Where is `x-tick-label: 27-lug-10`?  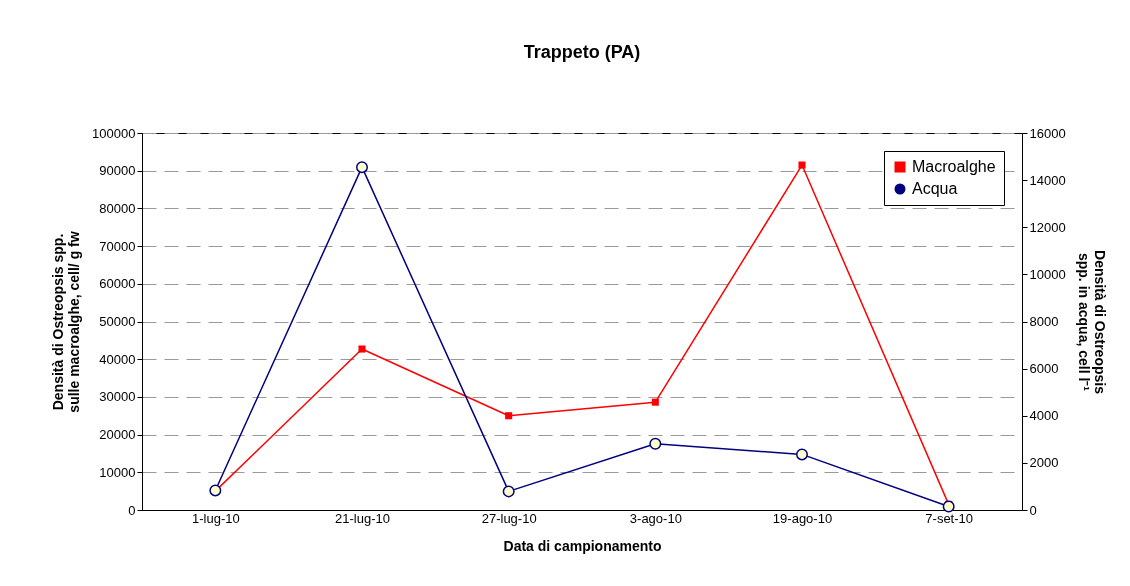
x-tick-label: 27-lug-10 is located at coordinates (509, 518).